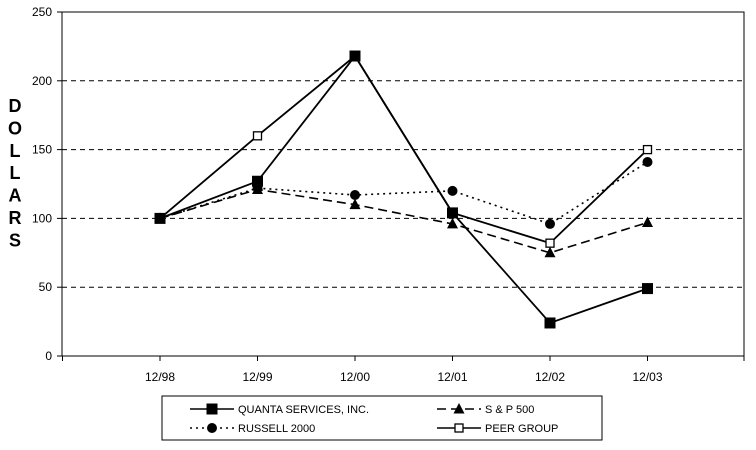 The width and height of the screenshot is (756, 450). I want to click on legend-item-peer-group: PEER GROUP, so click(497, 429).